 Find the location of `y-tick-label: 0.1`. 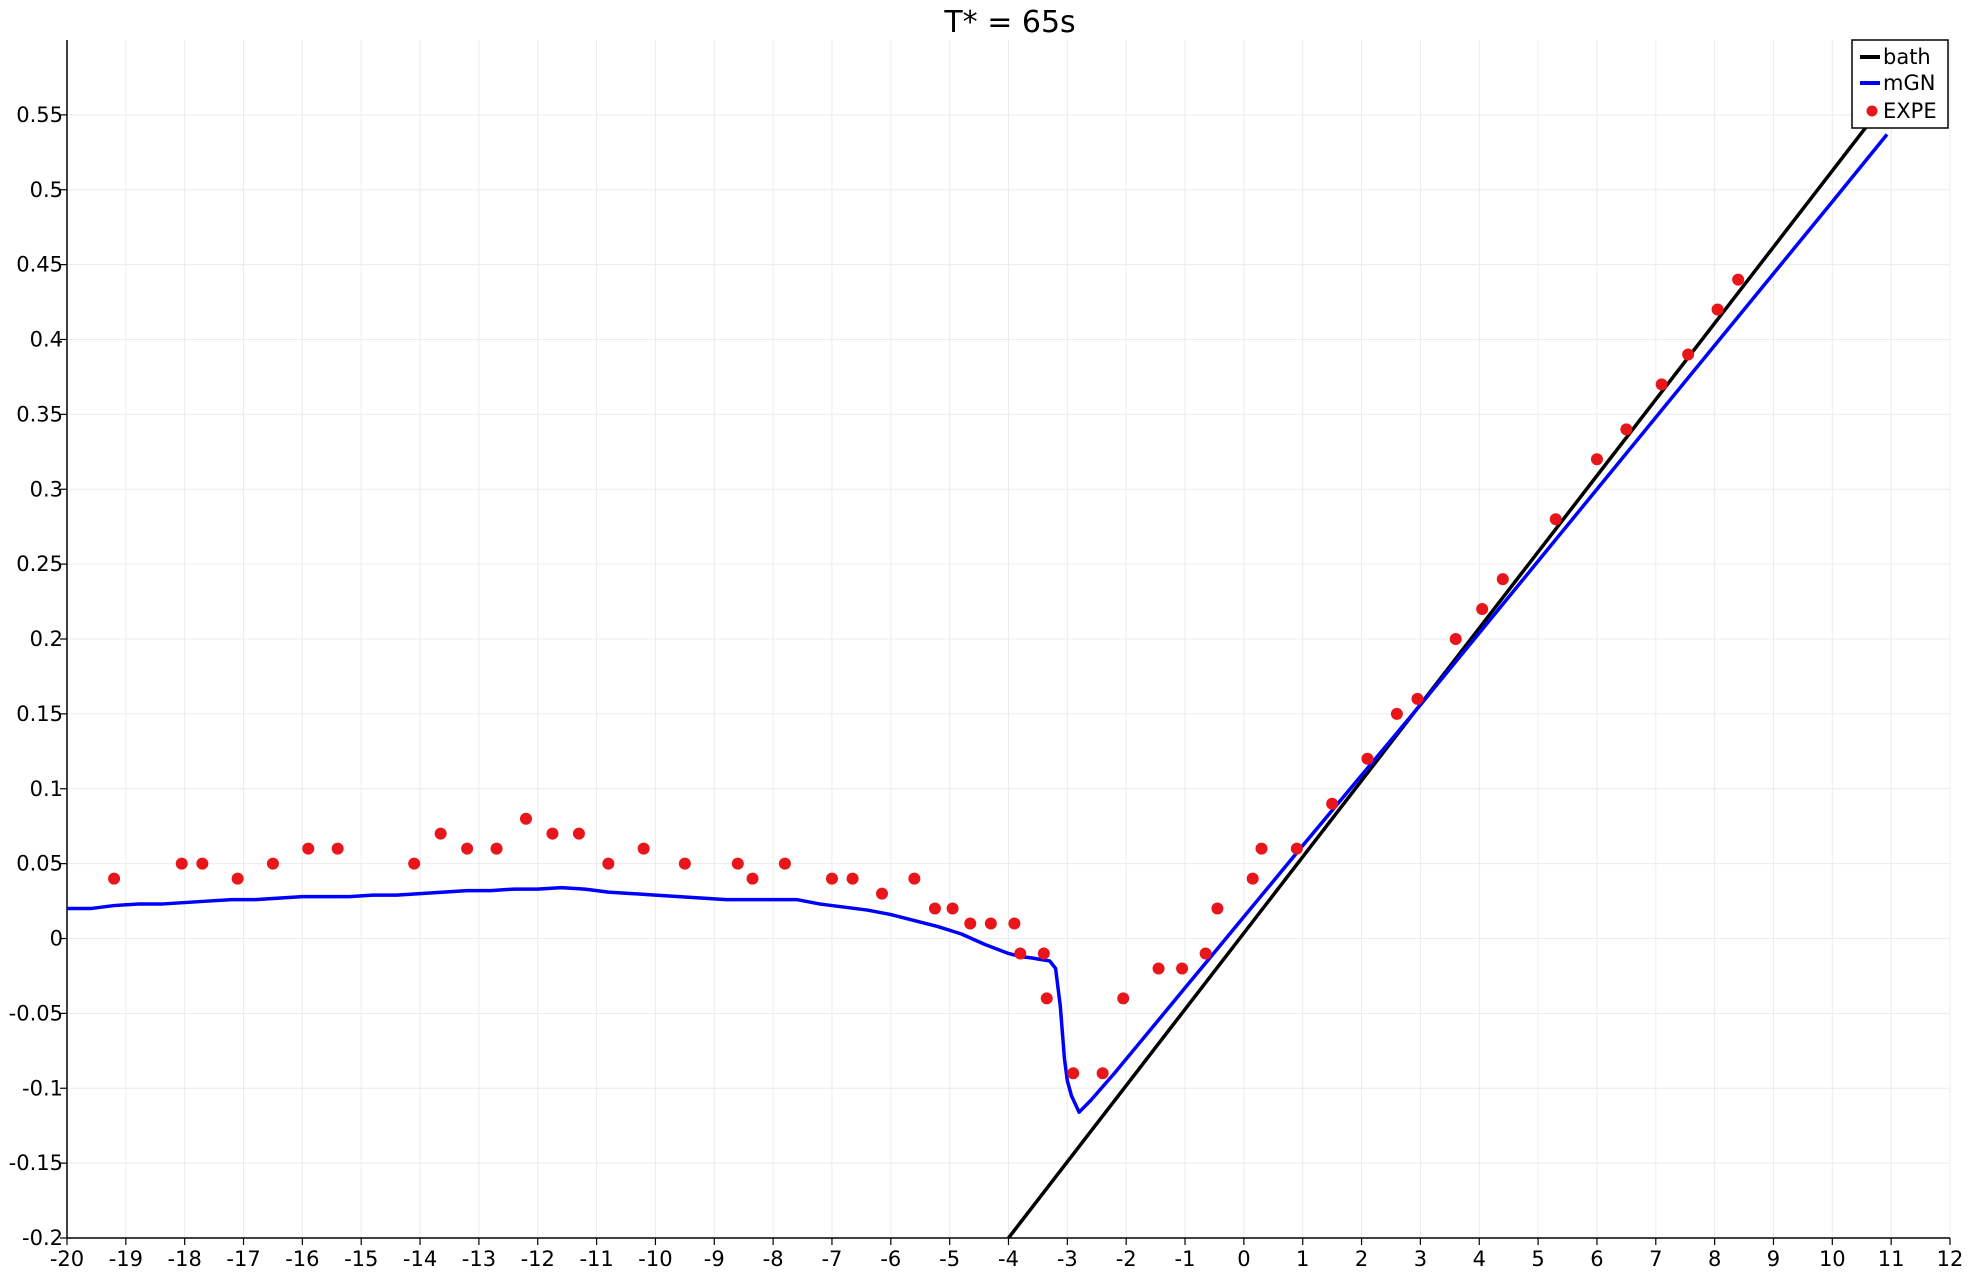

y-tick-label: 0.1 is located at coordinates (46, 789).